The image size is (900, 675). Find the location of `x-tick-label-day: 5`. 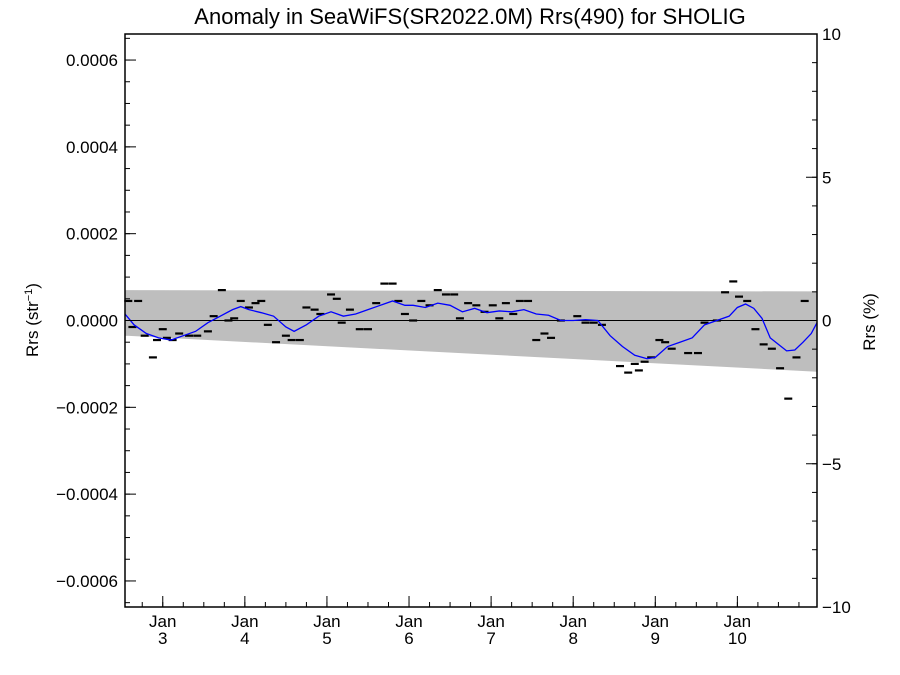

x-tick-label-day: 5 is located at coordinates (326, 638).